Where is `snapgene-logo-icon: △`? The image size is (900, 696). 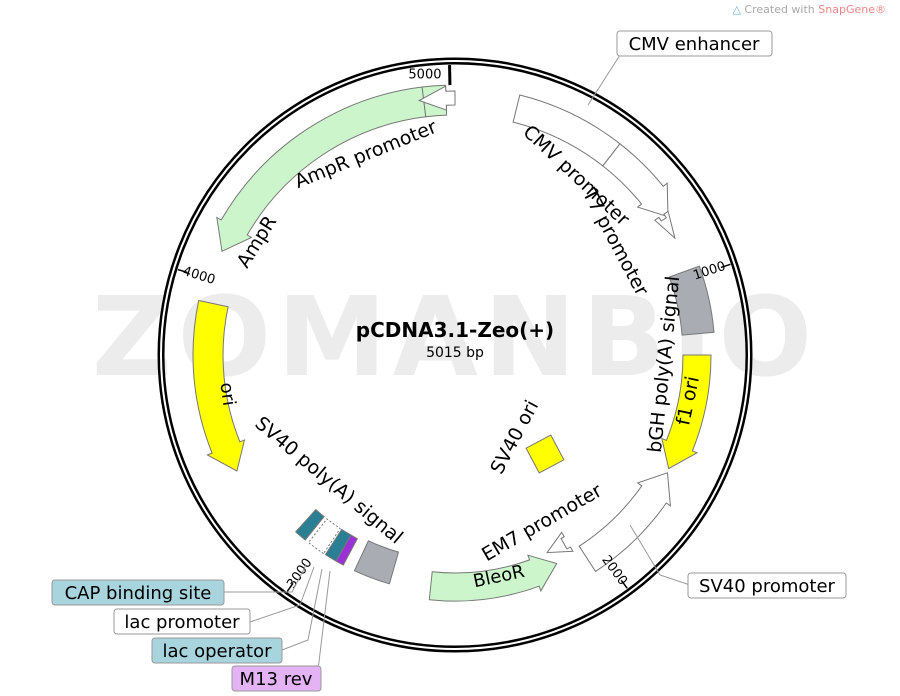 snapgene-logo-icon: △ is located at coordinates (736, 9).